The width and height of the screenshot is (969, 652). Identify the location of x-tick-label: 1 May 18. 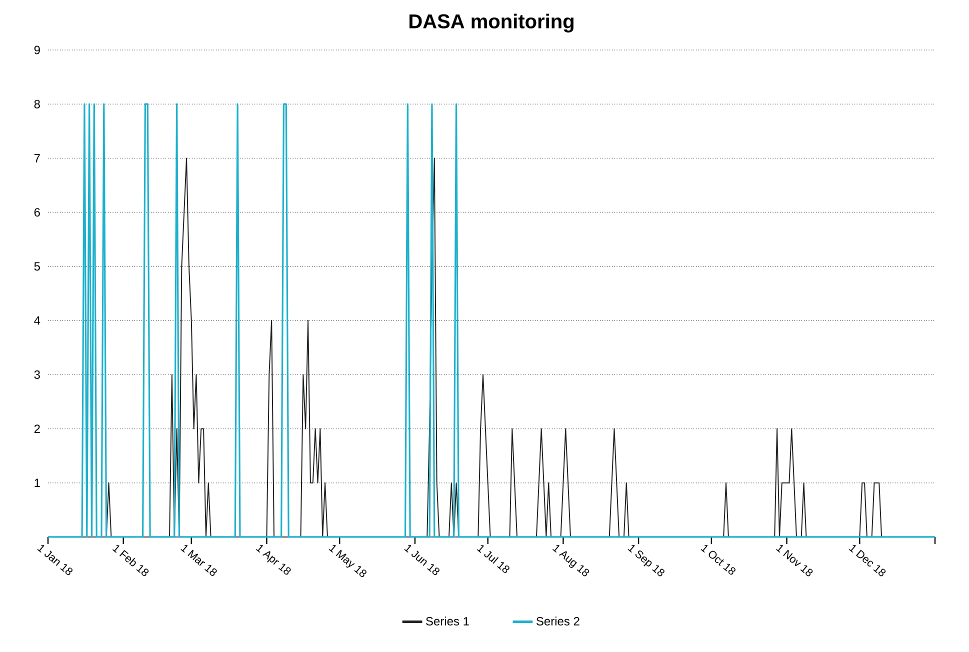
(347, 561).